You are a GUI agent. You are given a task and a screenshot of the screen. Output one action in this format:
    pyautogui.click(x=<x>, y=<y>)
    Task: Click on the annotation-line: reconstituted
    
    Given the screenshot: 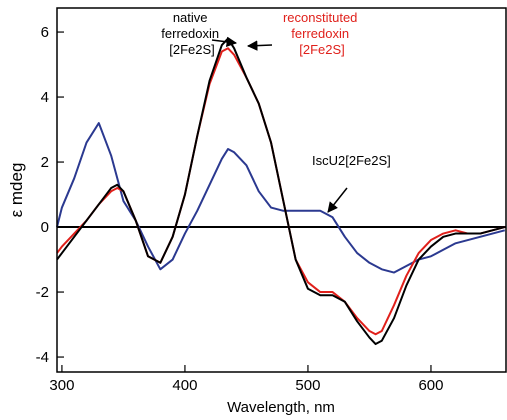 What is the action you would take?
    pyautogui.click(x=320, y=17)
    